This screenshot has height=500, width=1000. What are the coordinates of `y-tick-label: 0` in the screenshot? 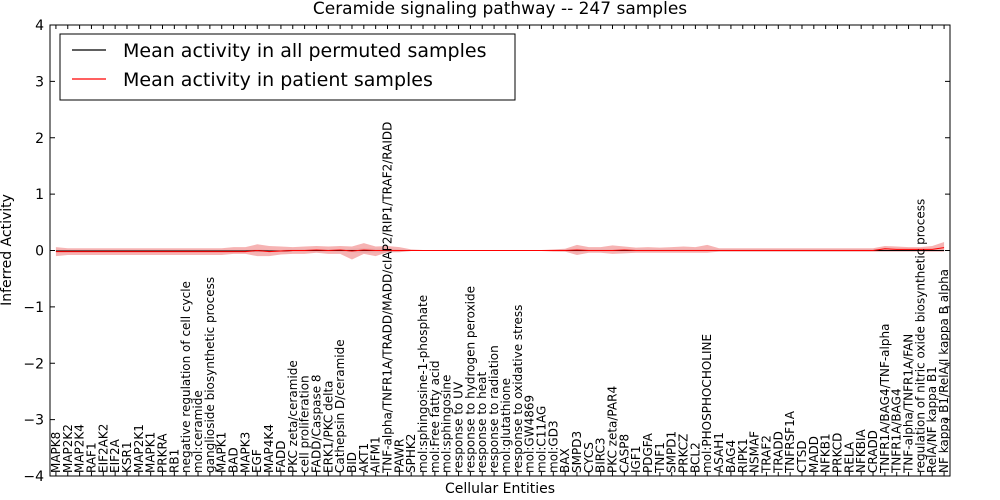 It's located at (39, 252).